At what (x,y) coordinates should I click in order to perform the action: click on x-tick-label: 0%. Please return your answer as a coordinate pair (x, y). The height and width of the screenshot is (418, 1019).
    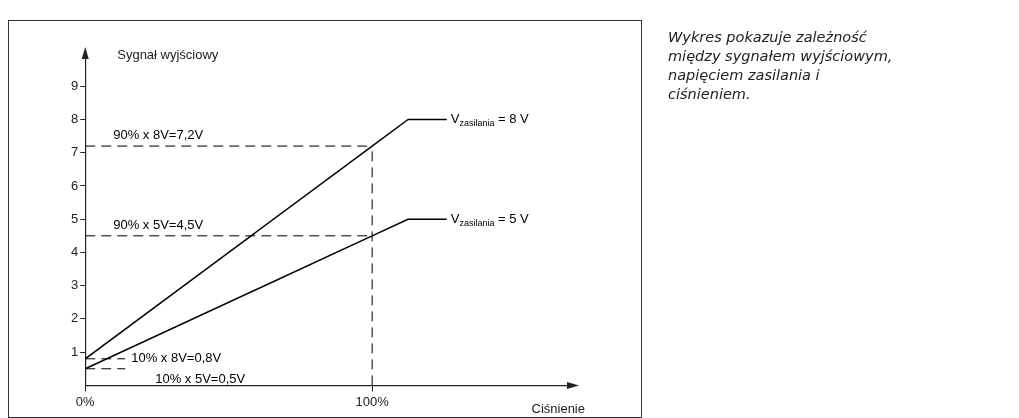
    Looking at the image, I should click on (85, 401).